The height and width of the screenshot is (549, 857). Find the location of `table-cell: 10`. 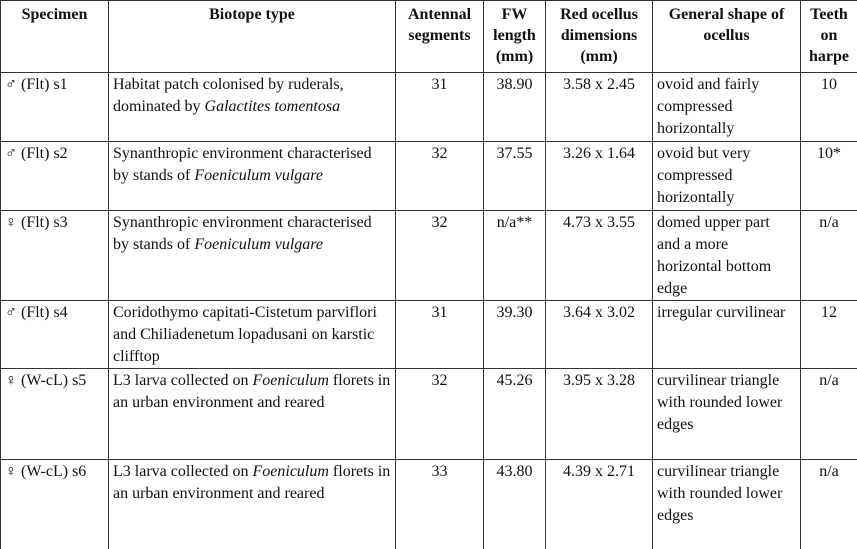

table-cell: 10 is located at coordinates (828, 107).